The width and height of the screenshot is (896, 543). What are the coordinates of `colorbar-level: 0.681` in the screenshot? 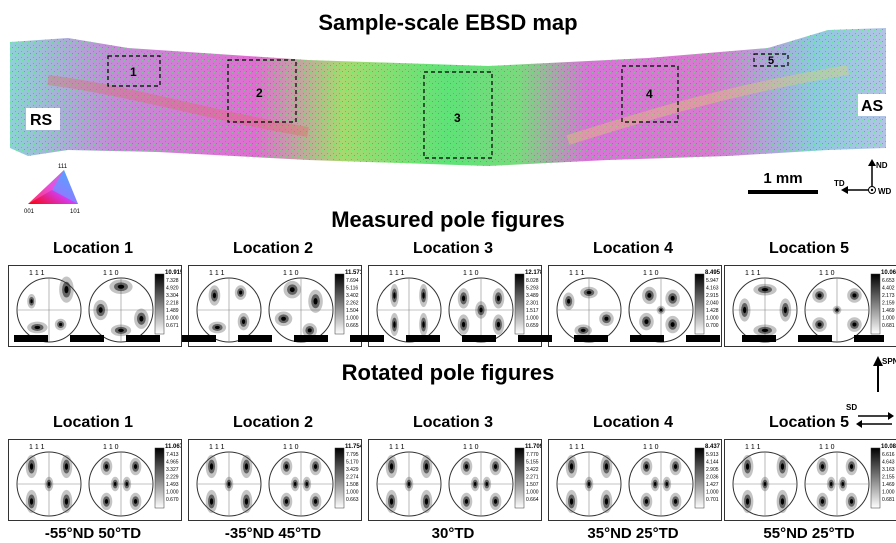 It's located at (888, 326).